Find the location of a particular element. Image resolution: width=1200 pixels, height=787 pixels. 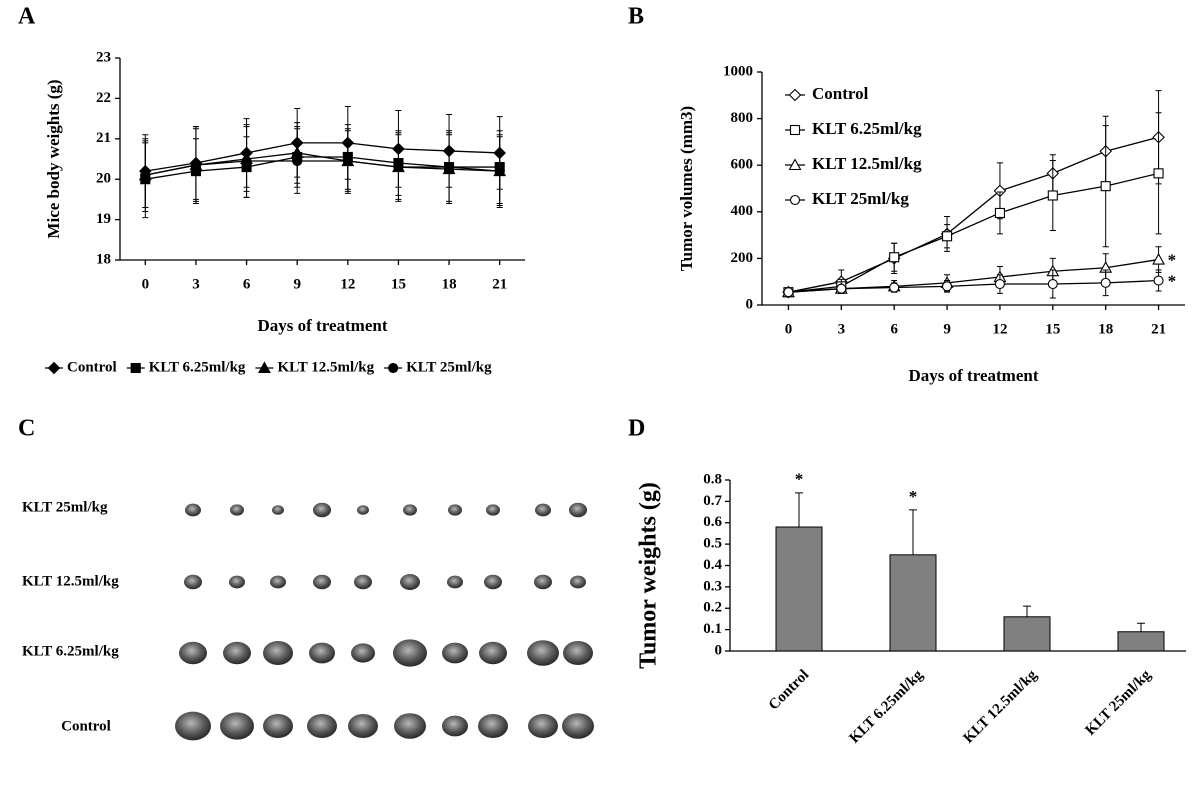

y-tick-label: 23 is located at coordinates (103, 57).